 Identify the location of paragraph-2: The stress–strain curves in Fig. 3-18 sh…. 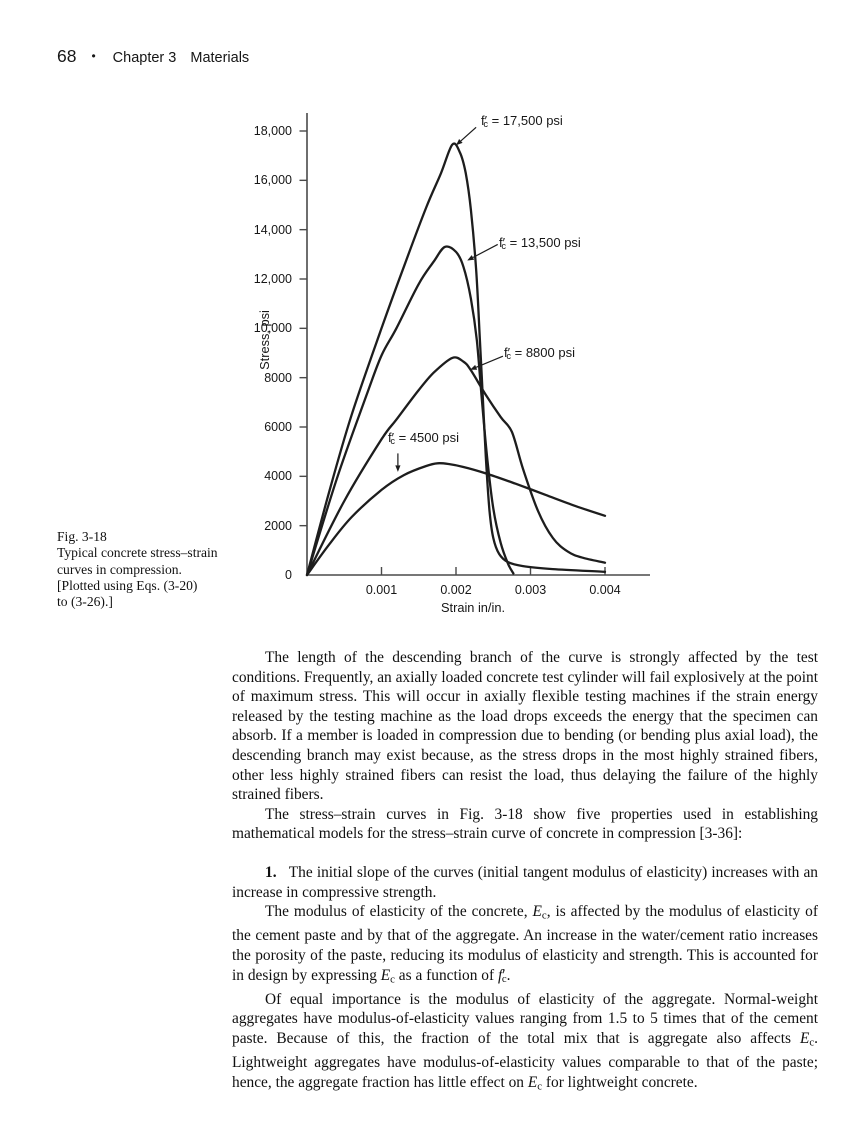
(525, 824).